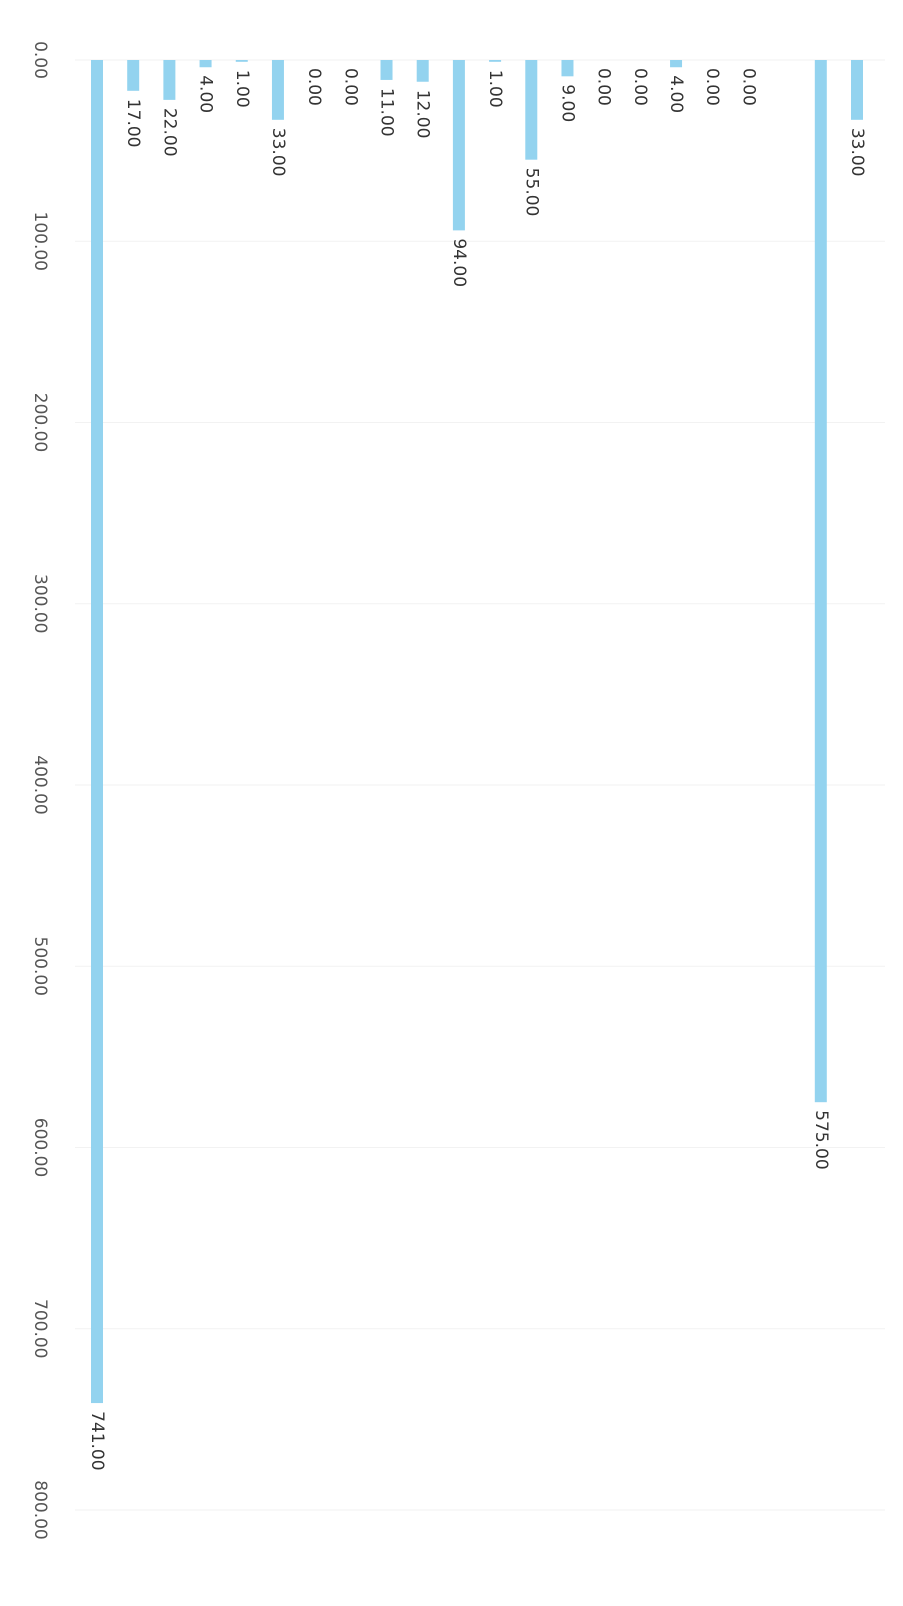 The image size is (903, 1606). What do you see at coordinates (40, 1147) in the screenshot?
I see `y-tick-label: 600.00` at bounding box center [40, 1147].